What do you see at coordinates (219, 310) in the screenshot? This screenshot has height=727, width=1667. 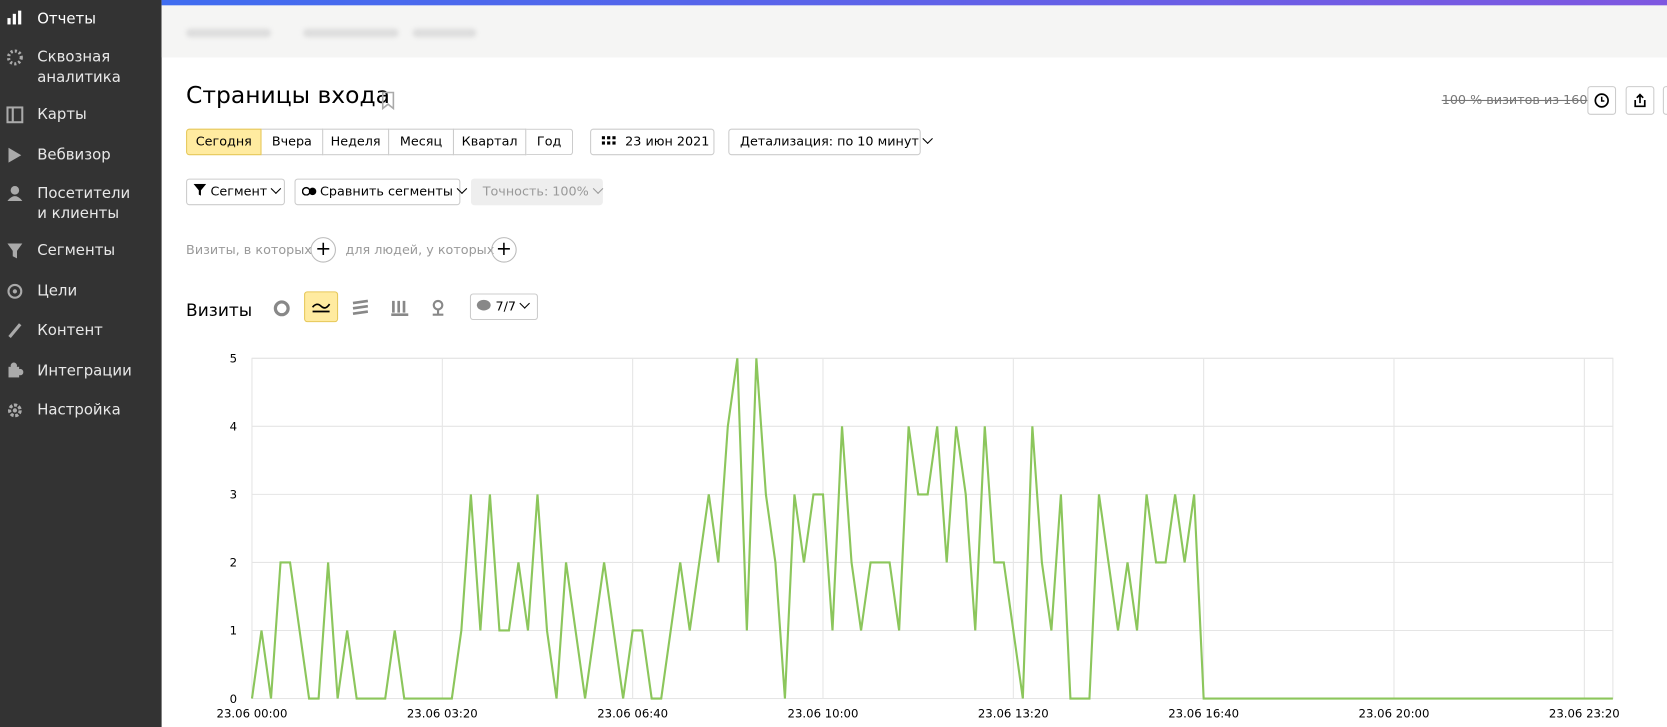 I see `chart-title: Визиты` at bounding box center [219, 310].